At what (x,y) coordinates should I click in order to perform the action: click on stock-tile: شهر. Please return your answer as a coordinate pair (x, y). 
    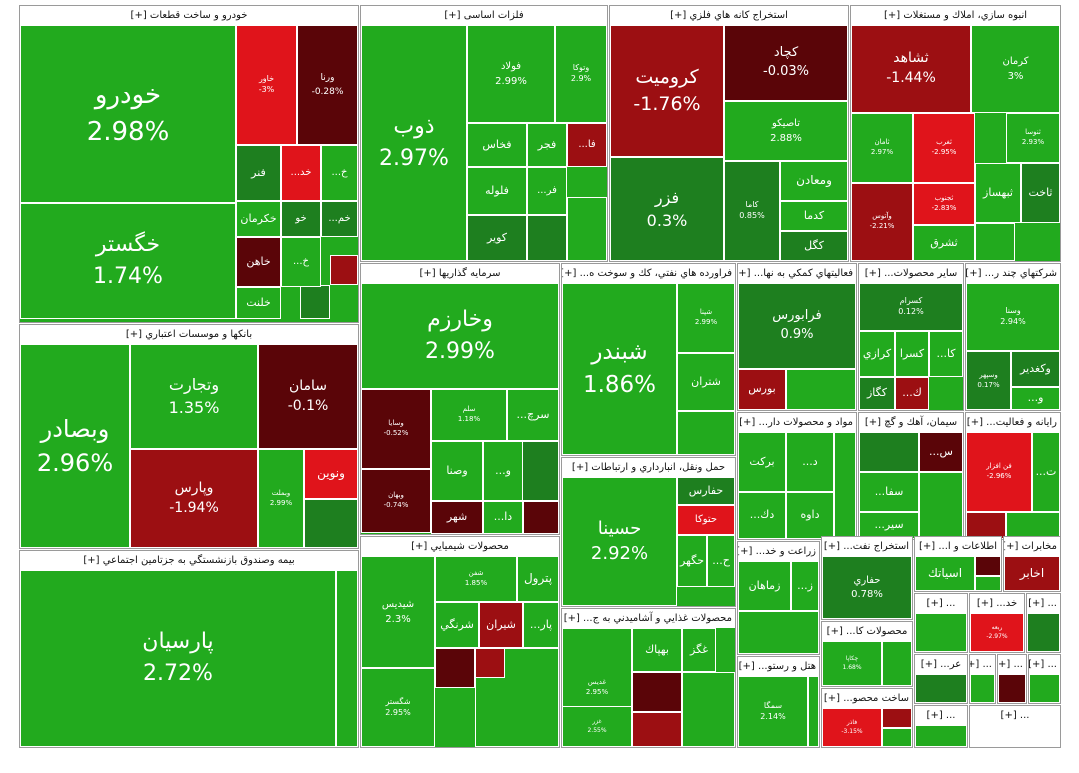
    Looking at the image, I should click on (457, 517).